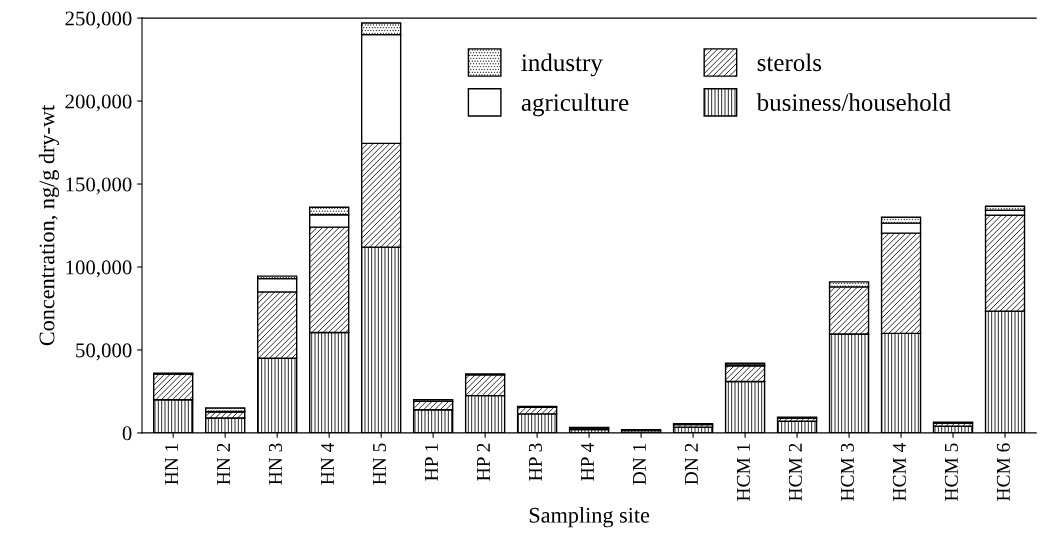 The height and width of the screenshot is (548, 1052). What do you see at coordinates (1003, 472) in the screenshot?
I see `x-tick-label: HCM 6` at bounding box center [1003, 472].